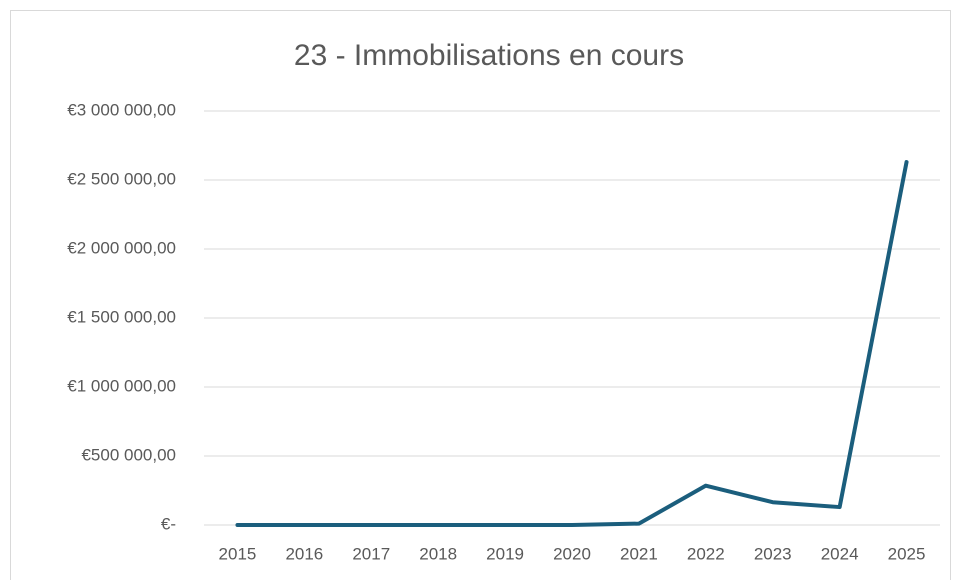 The image size is (957, 580). I want to click on x-tick-label: 2016, so click(304, 553).